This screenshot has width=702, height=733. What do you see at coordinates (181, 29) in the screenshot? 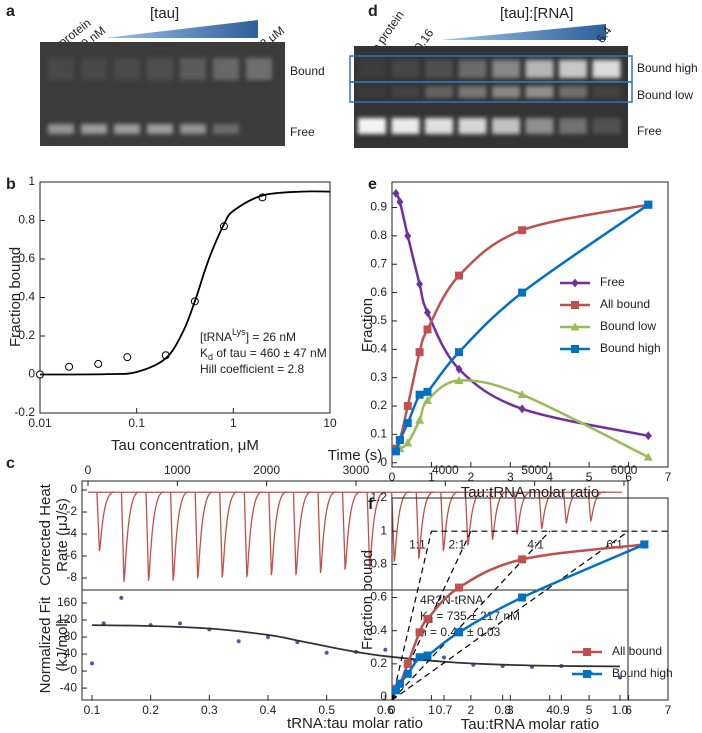
I see `gradient-wedge` at bounding box center [181, 29].